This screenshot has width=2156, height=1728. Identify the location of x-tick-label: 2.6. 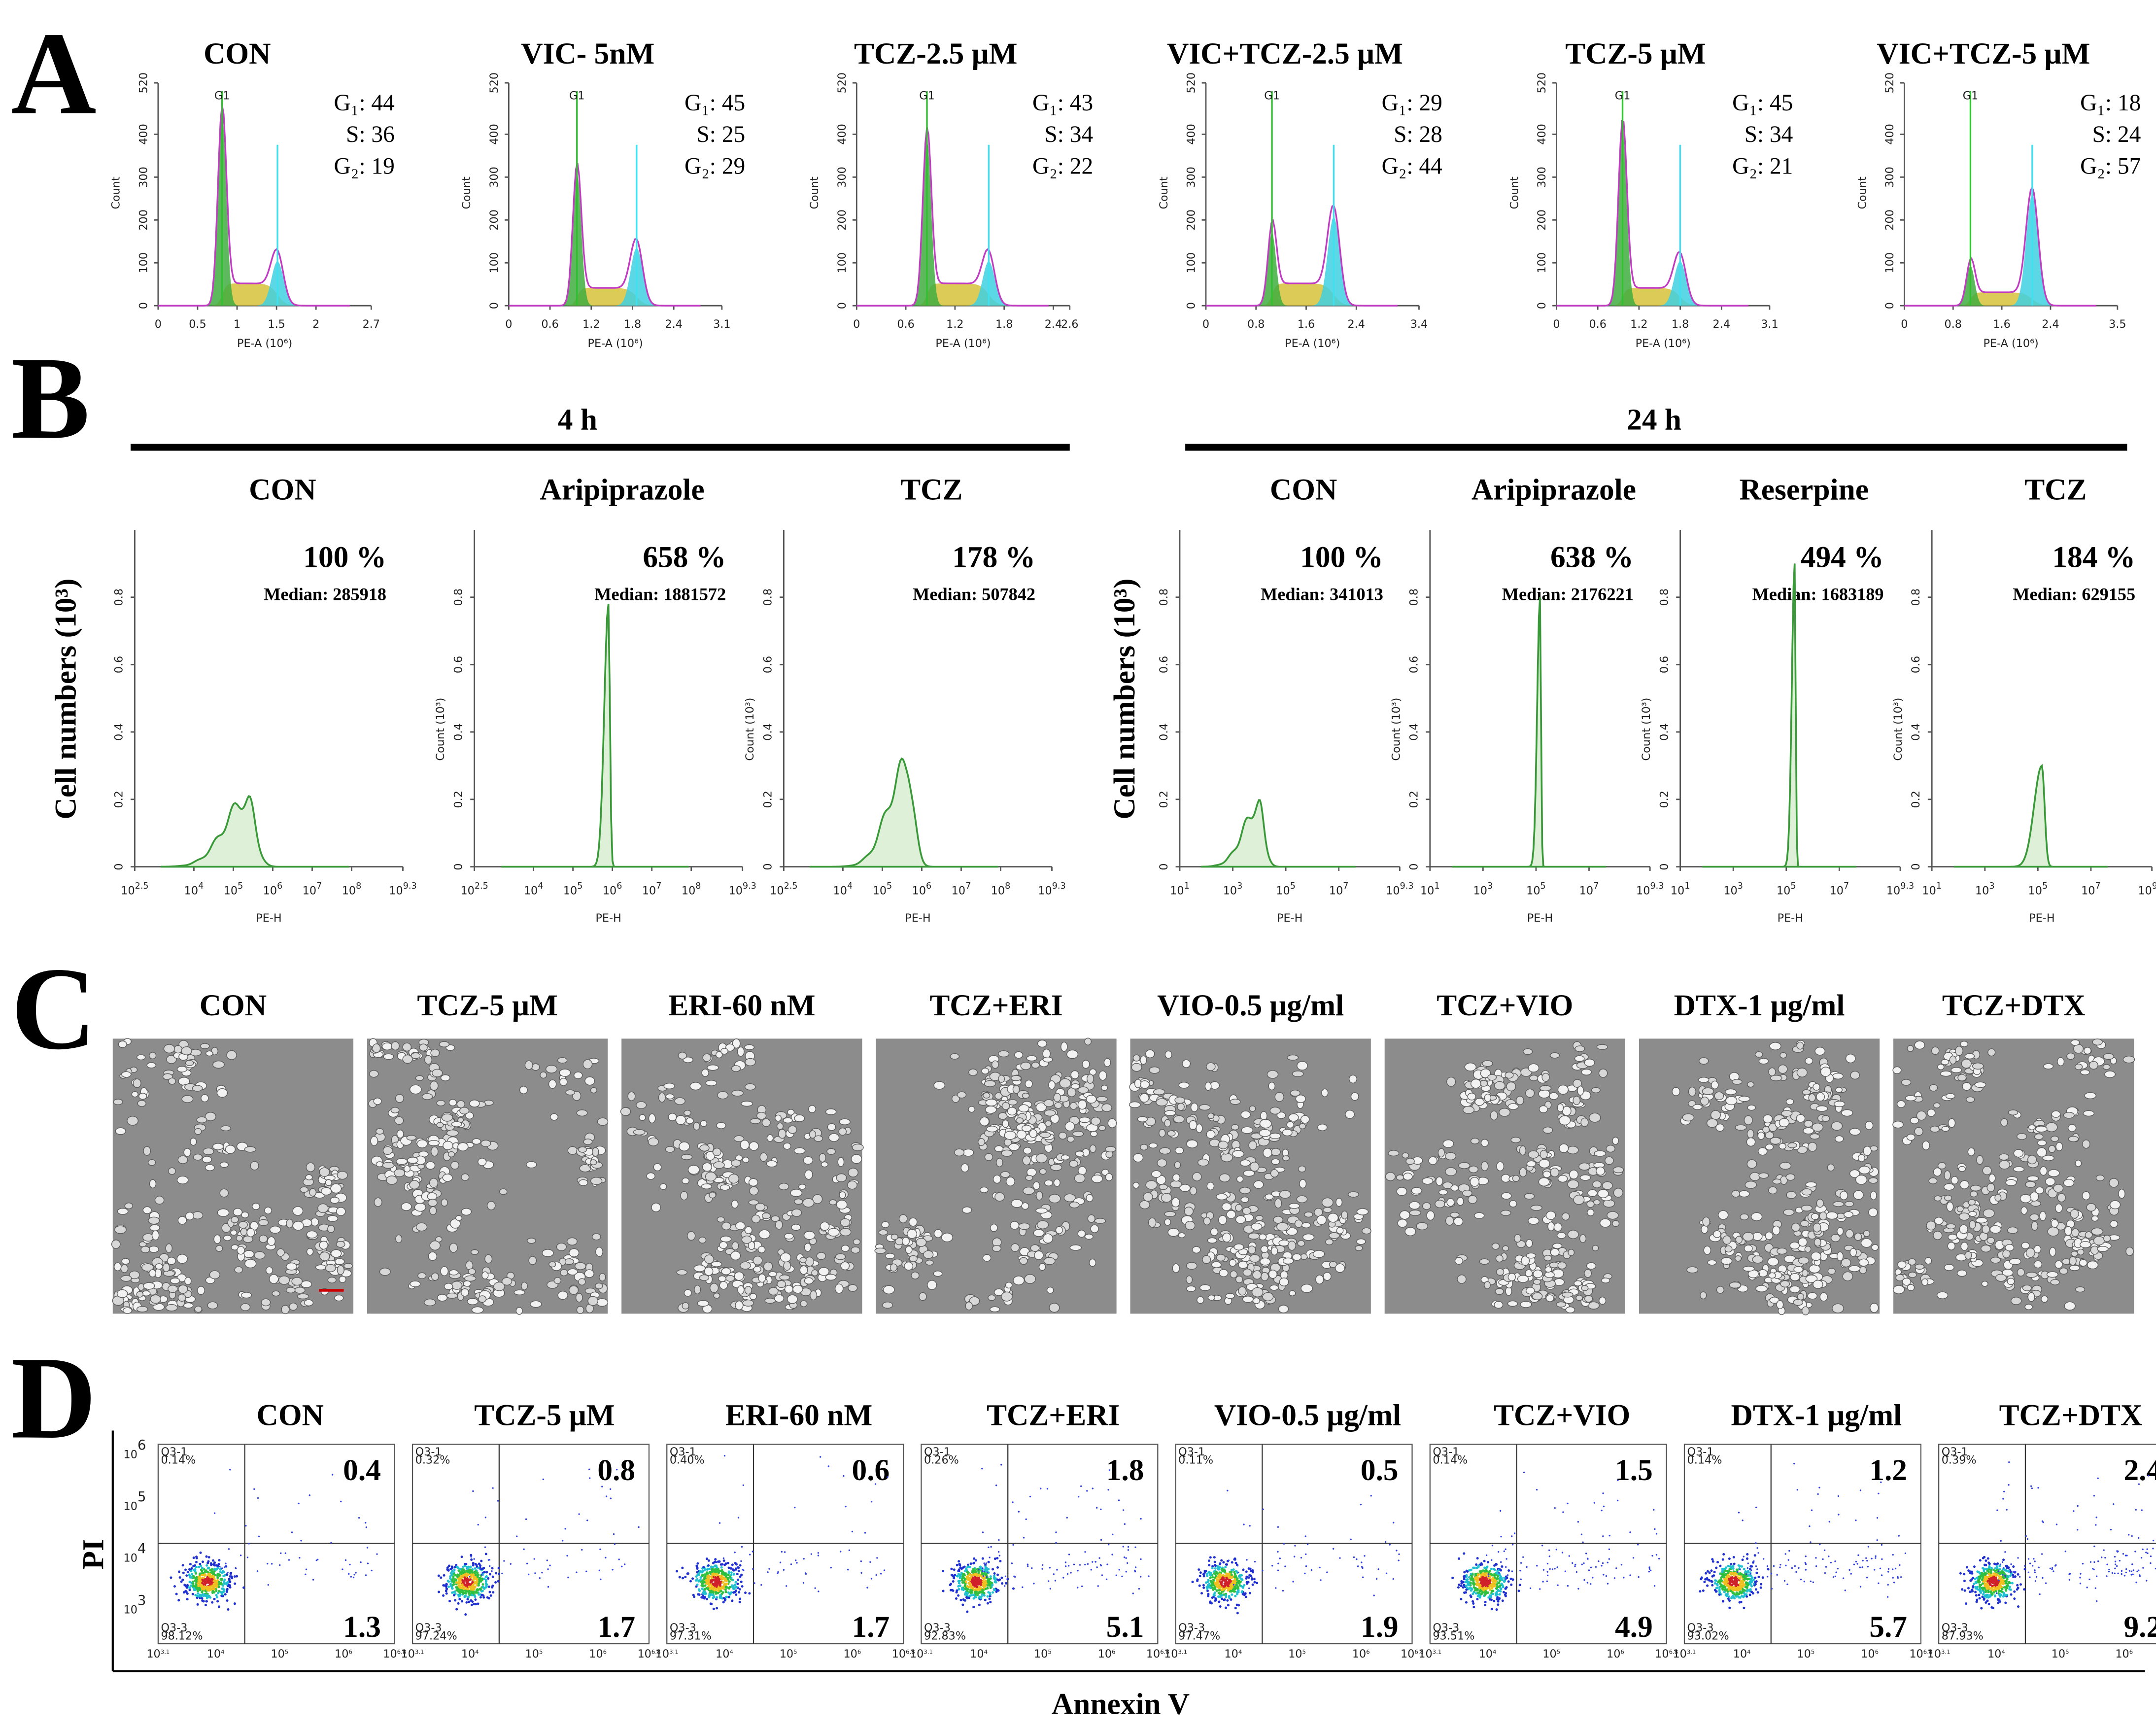
(1069, 324).